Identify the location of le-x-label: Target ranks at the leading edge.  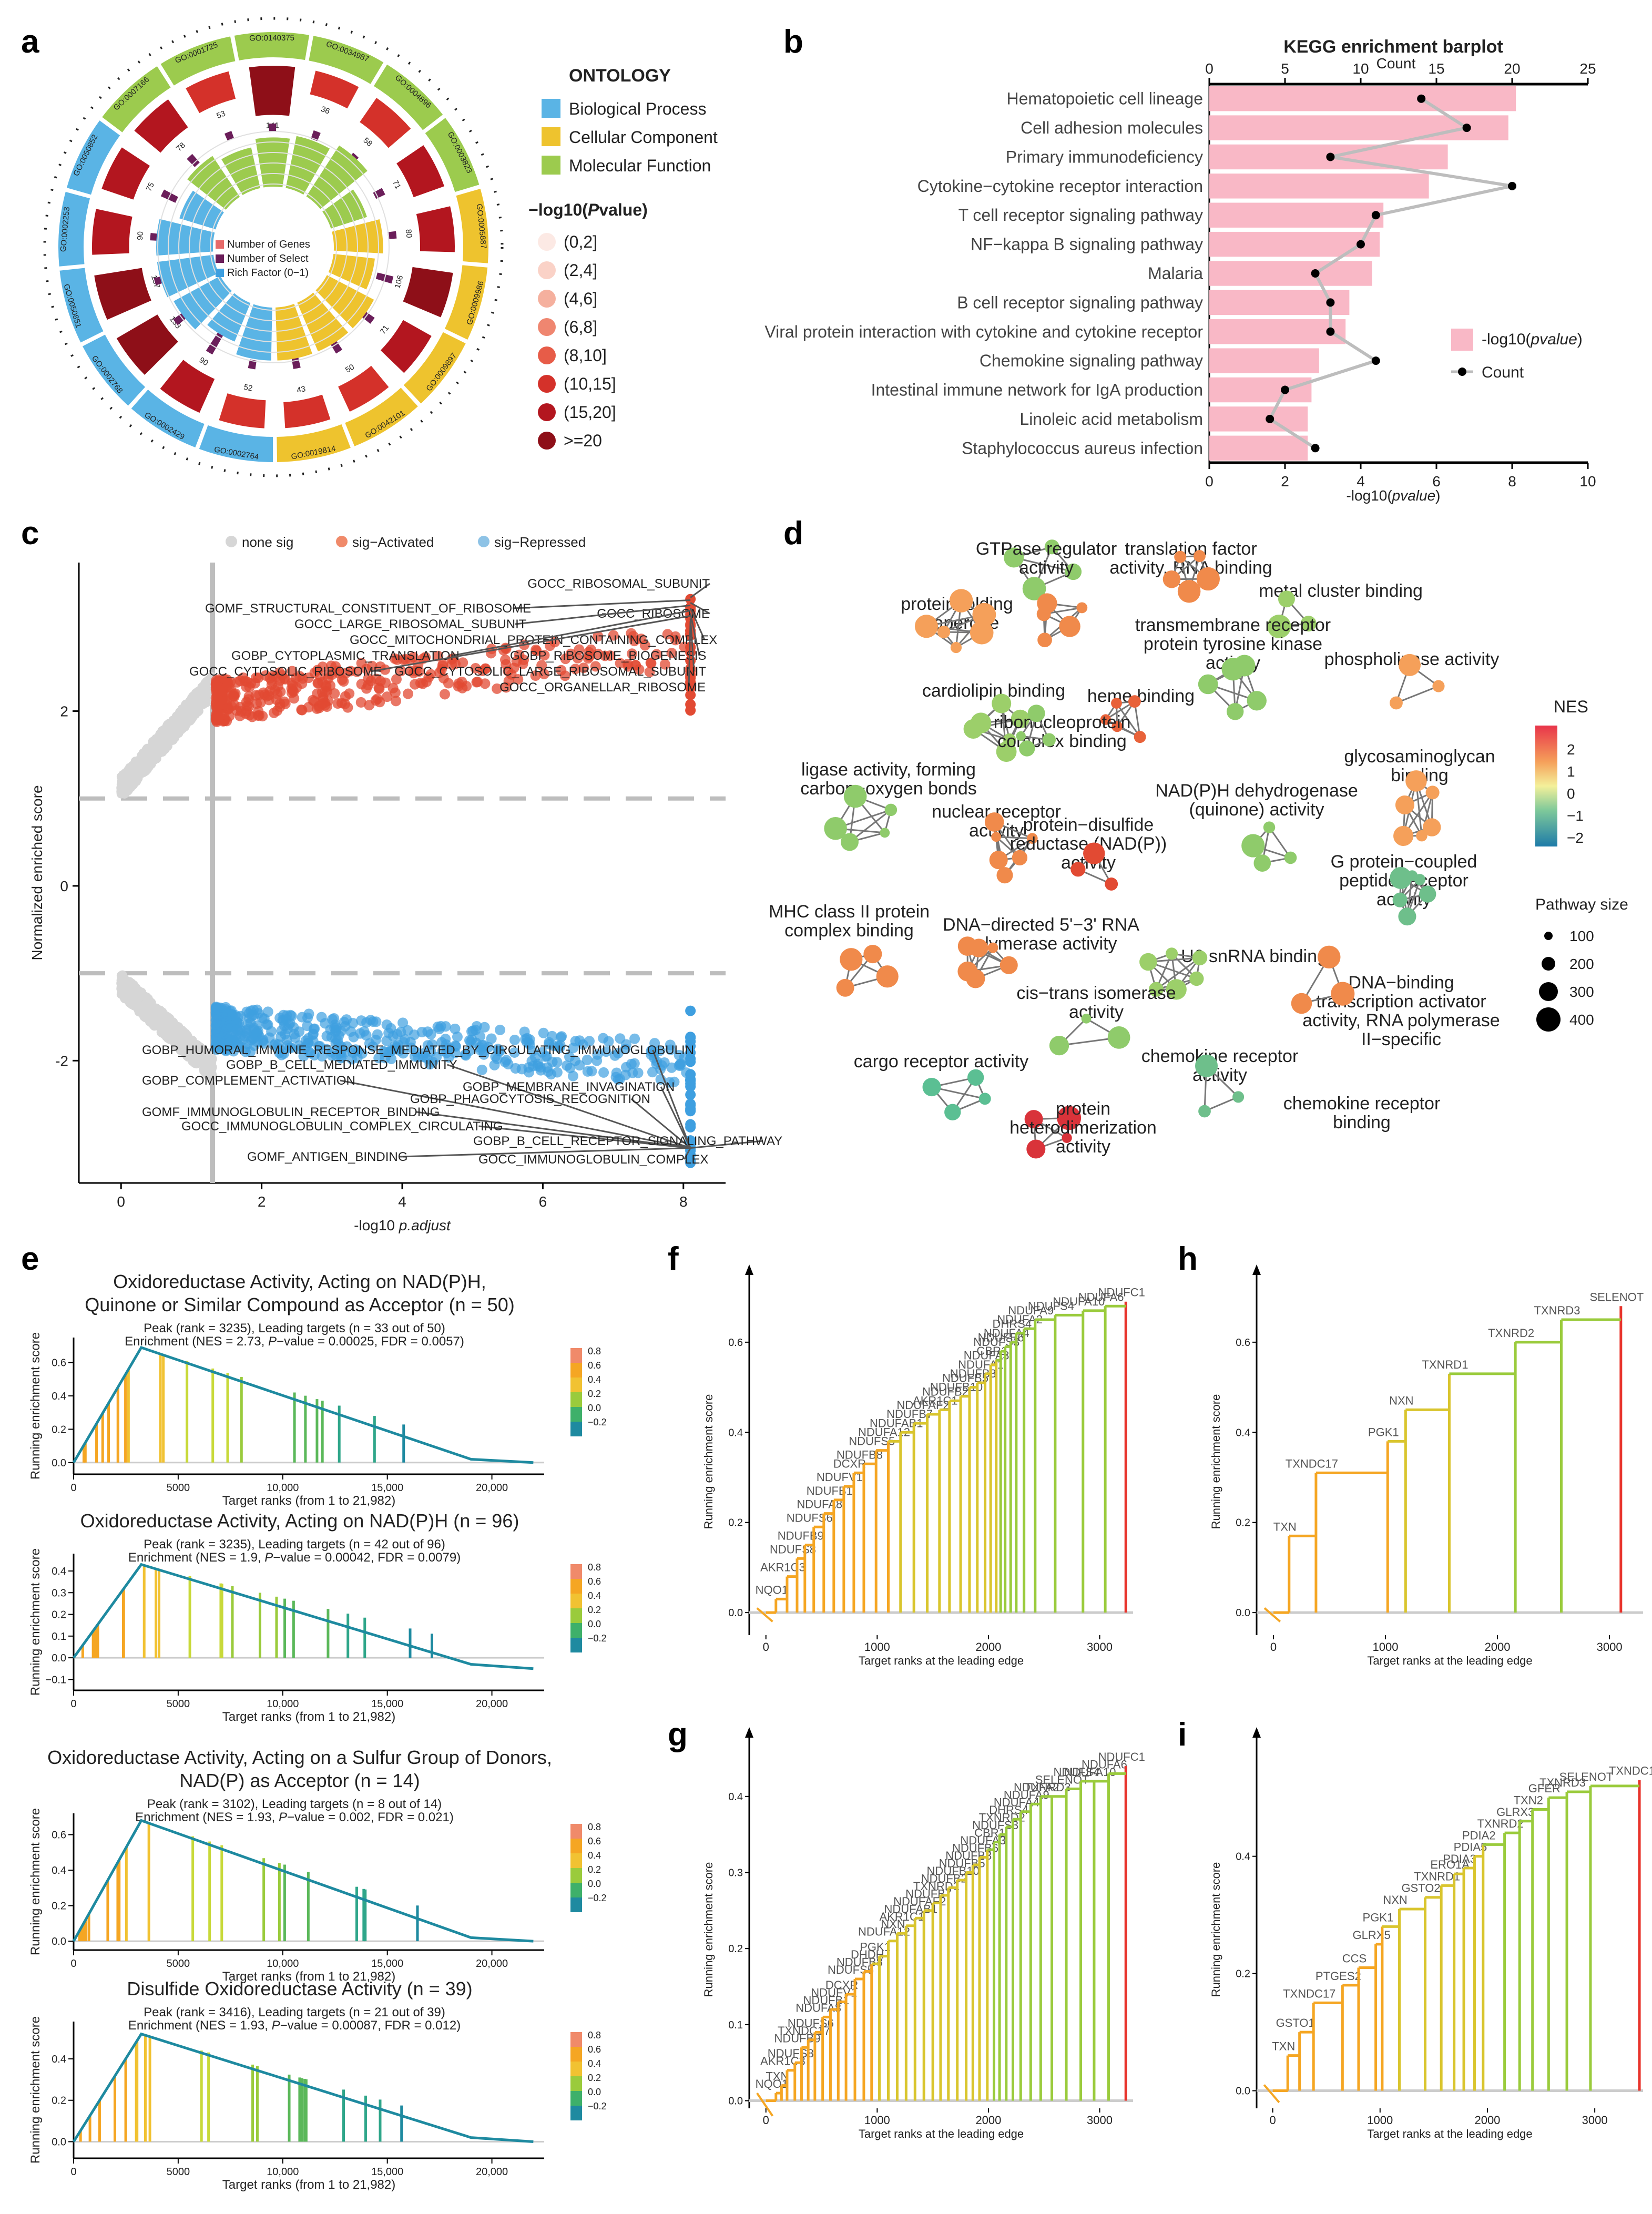
(1449, 1660).